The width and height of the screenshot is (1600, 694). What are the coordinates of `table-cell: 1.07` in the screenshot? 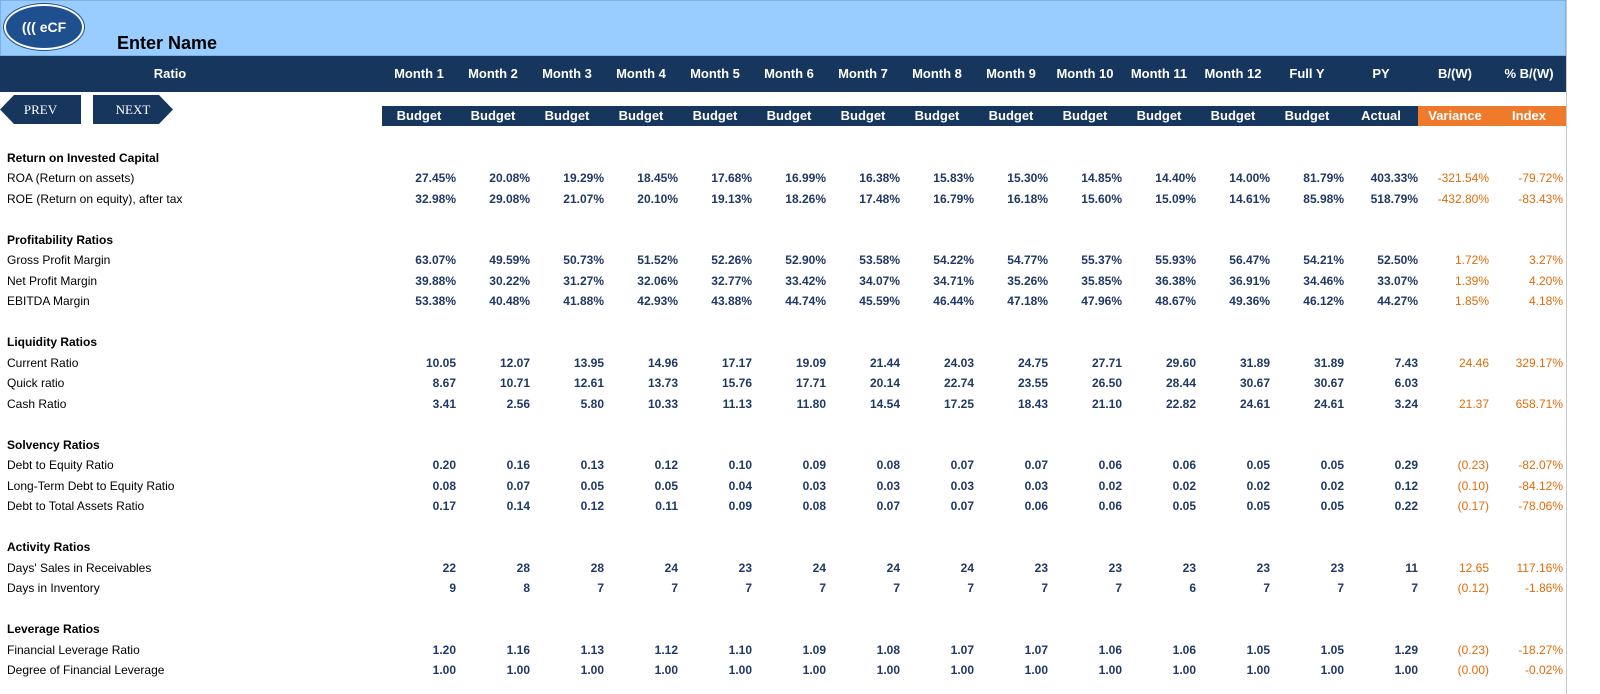 It's located at (1036, 649).